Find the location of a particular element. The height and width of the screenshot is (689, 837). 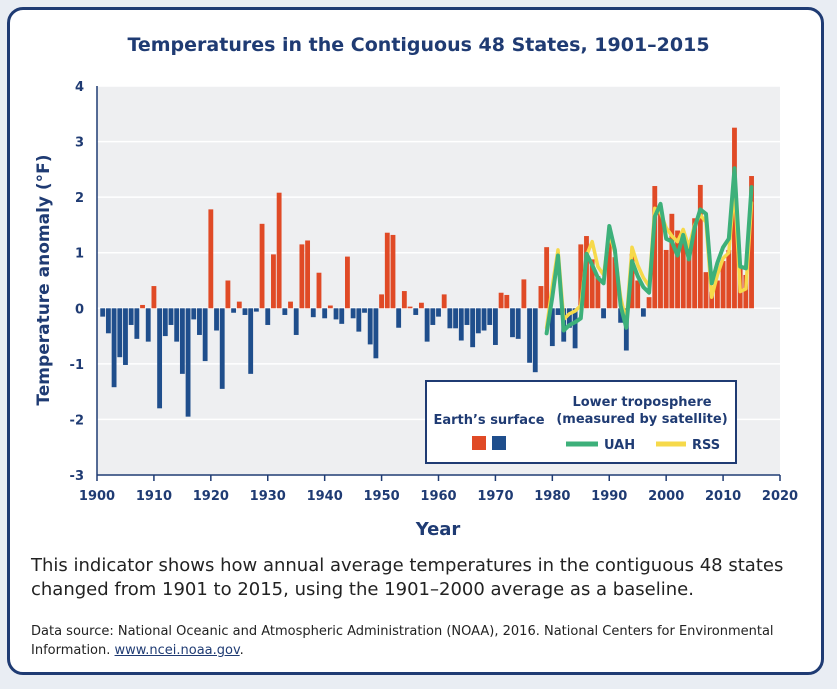

x-tick-label: 1980 is located at coordinates (552, 496).